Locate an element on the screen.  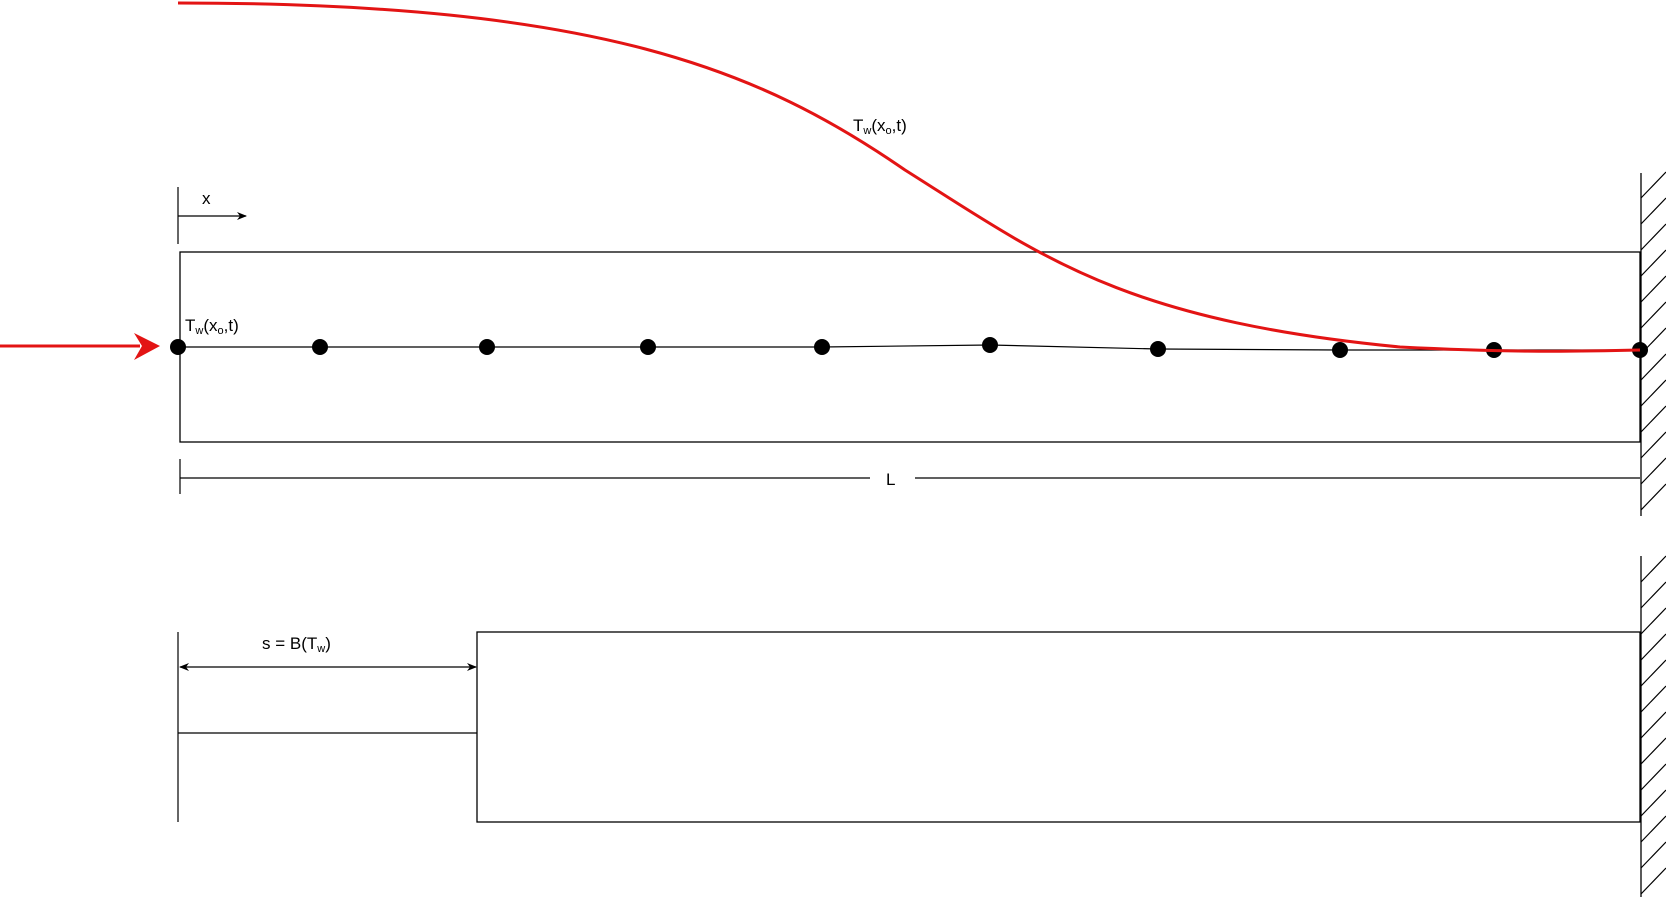
node-line is located at coordinates (909, 347).